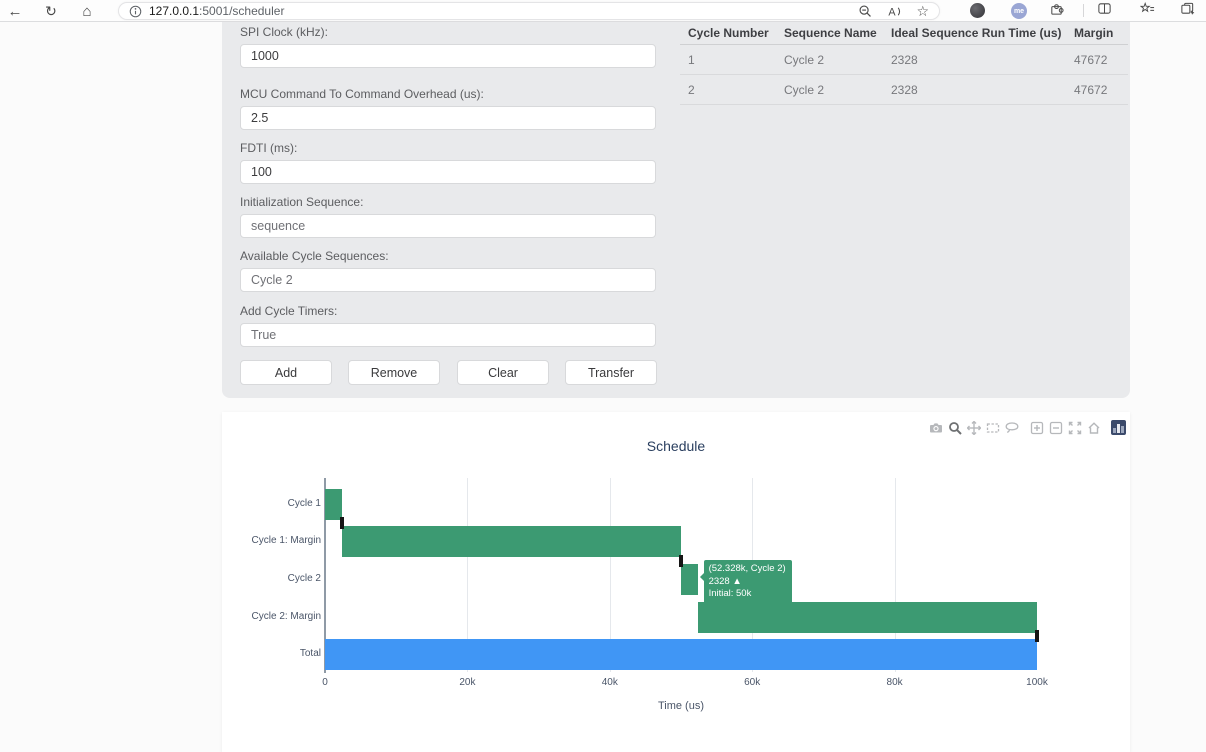  What do you see at coordinates (922, 11) in the screenshot?
I see `favorite-star-icon: ☆` at bounding box center [922, 11].